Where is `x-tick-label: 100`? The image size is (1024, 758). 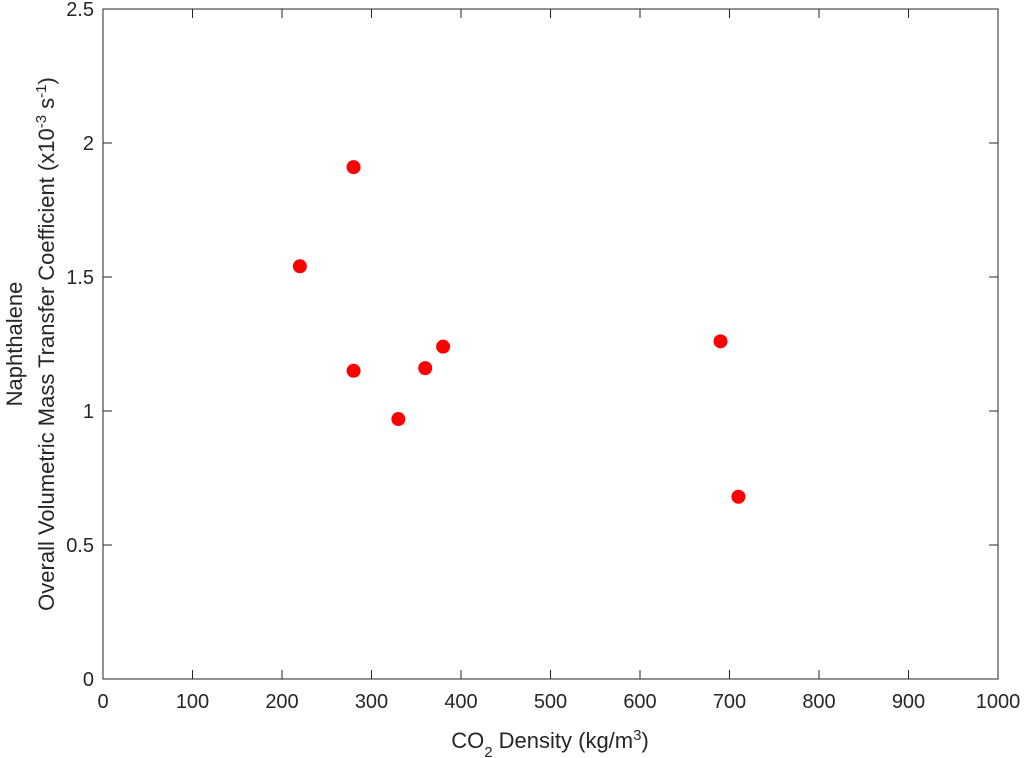
x-tick-label: 100 is located at coordinates (192, 702).